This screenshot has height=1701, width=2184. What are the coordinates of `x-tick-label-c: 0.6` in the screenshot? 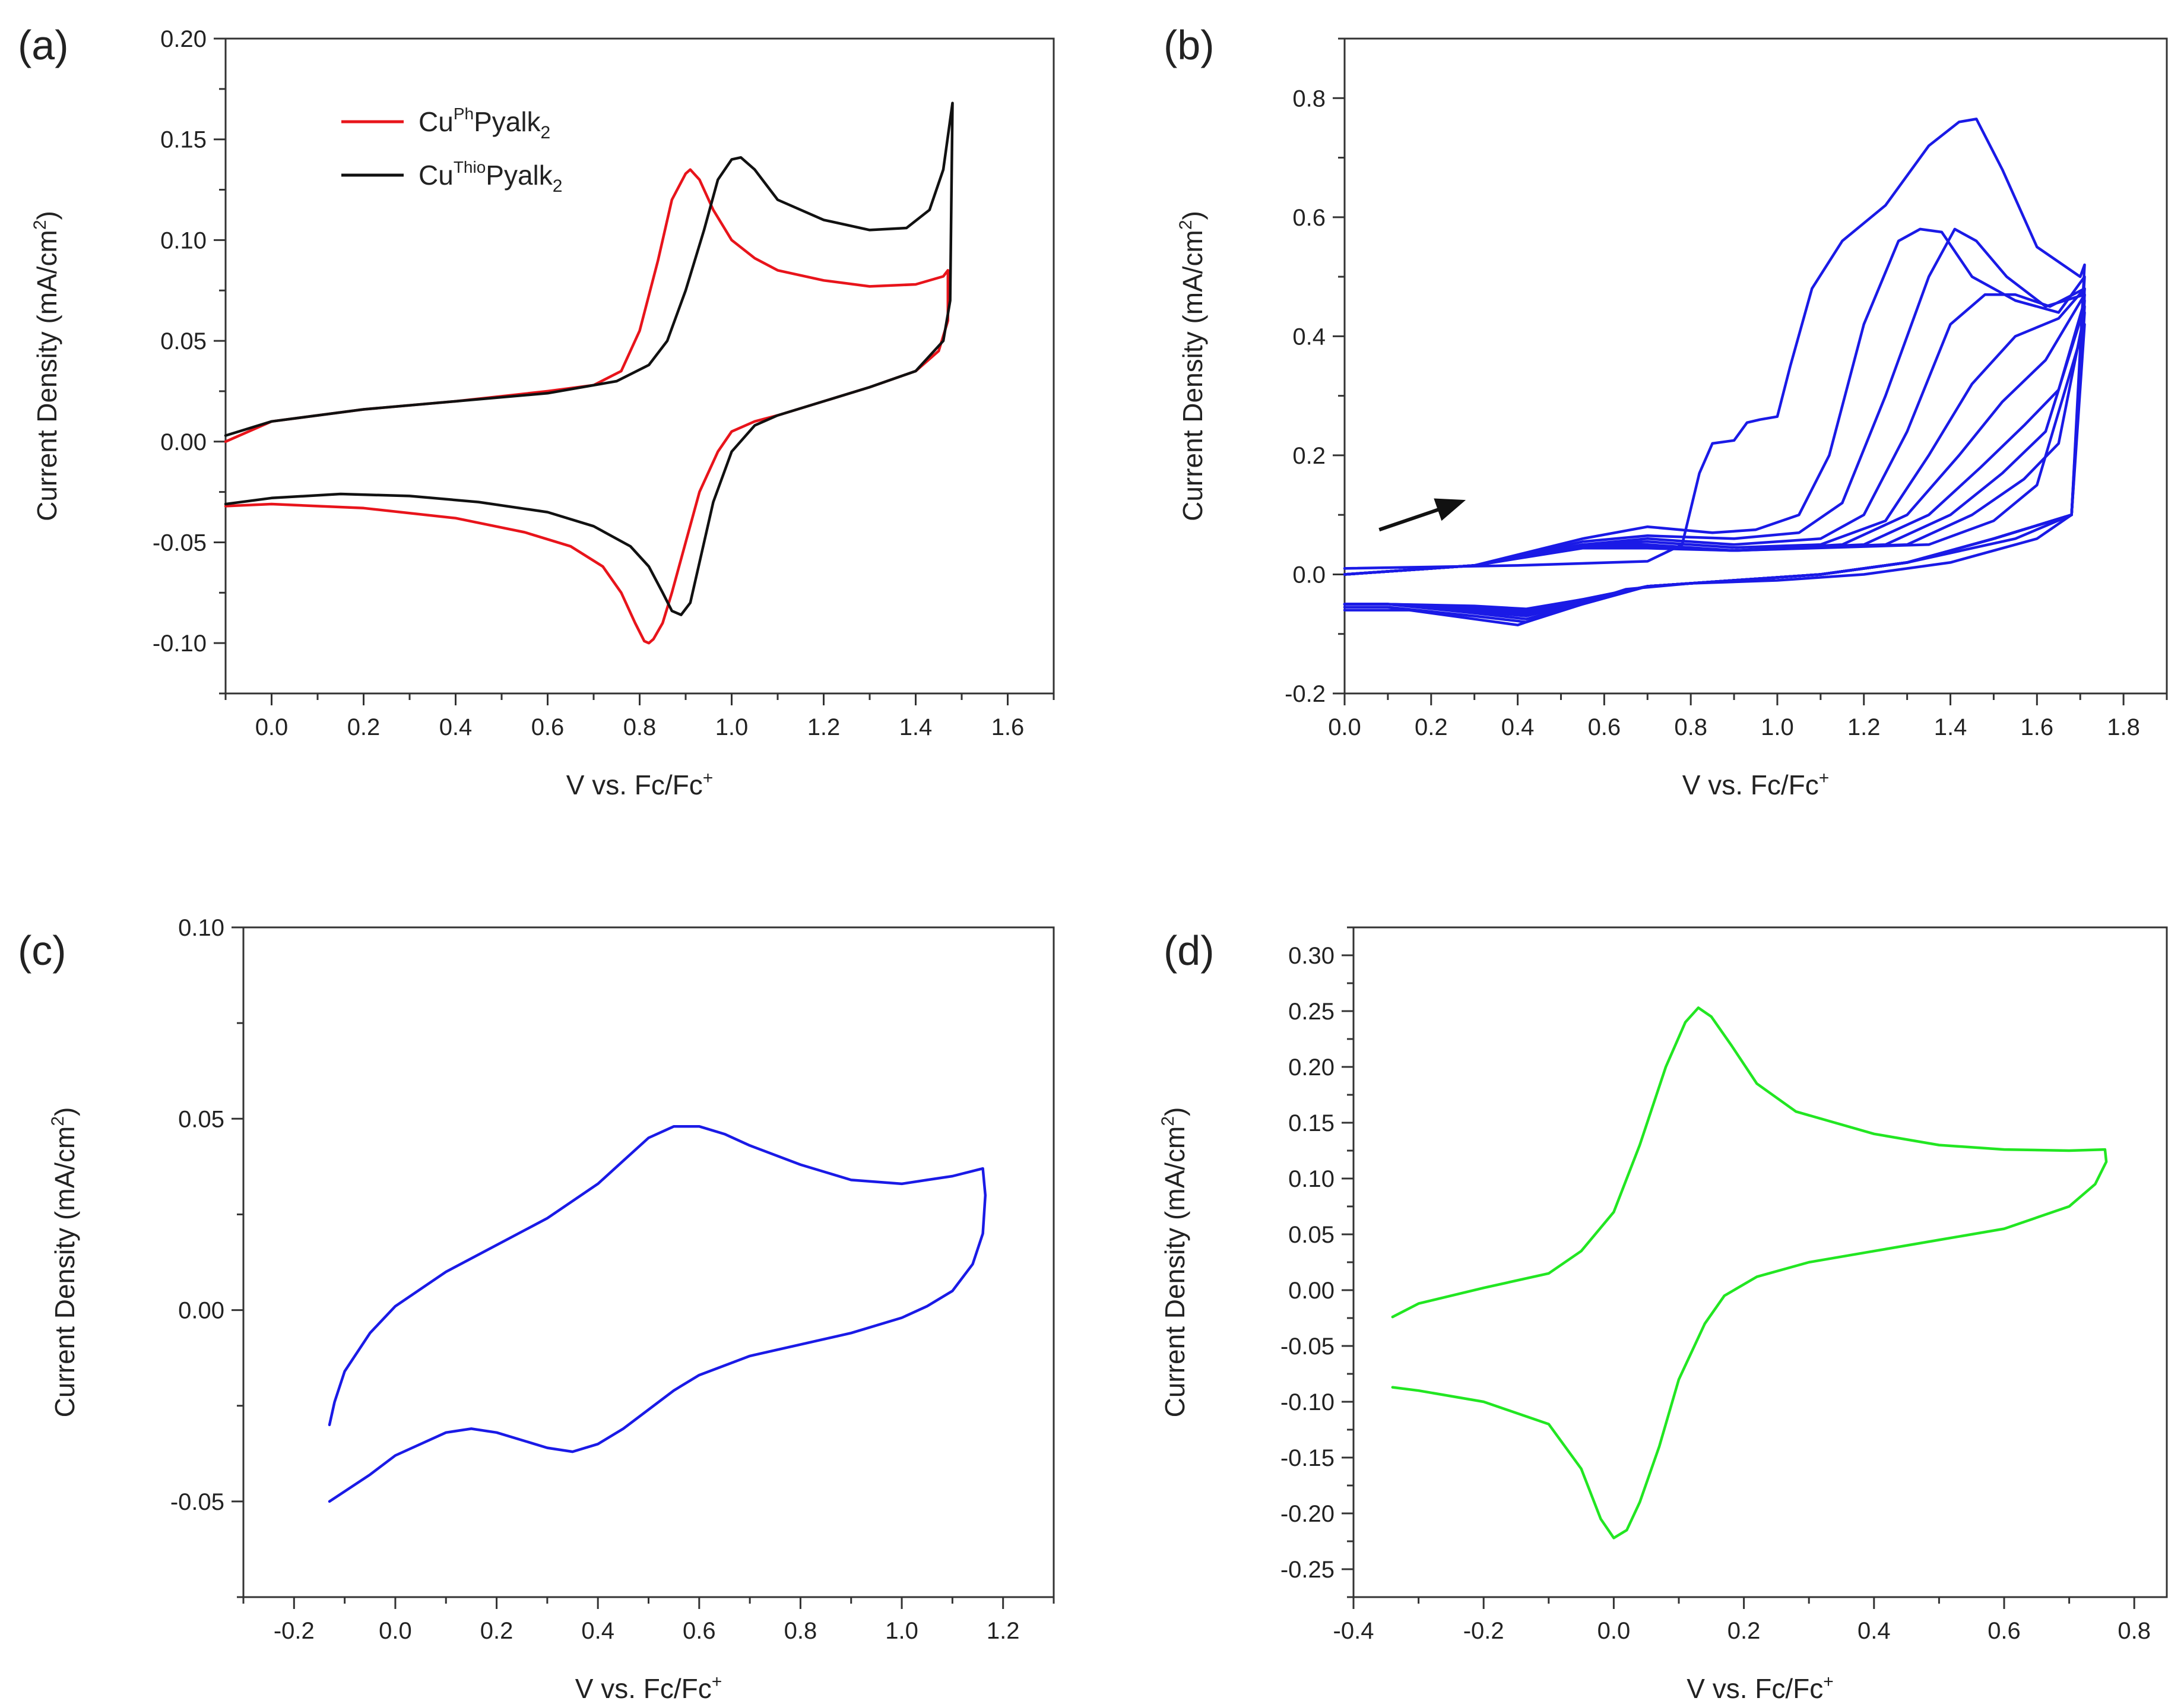 It's located at (699, 1631).